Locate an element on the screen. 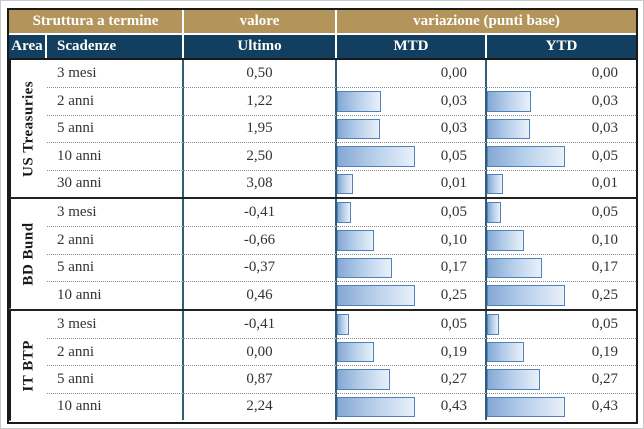 This screenshot has height=429, width=644. ytd-value: 0,27 is located at coordinates (561, 378).